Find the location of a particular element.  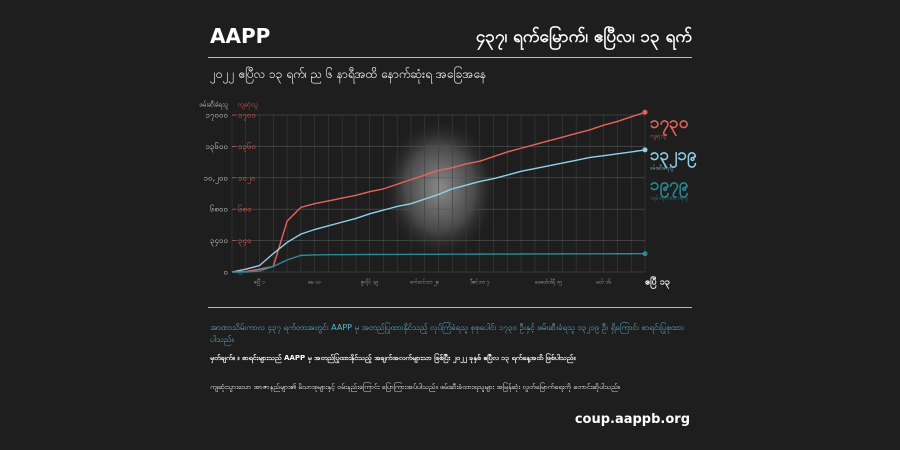

portrait-background is located at coordinates (440, 188).